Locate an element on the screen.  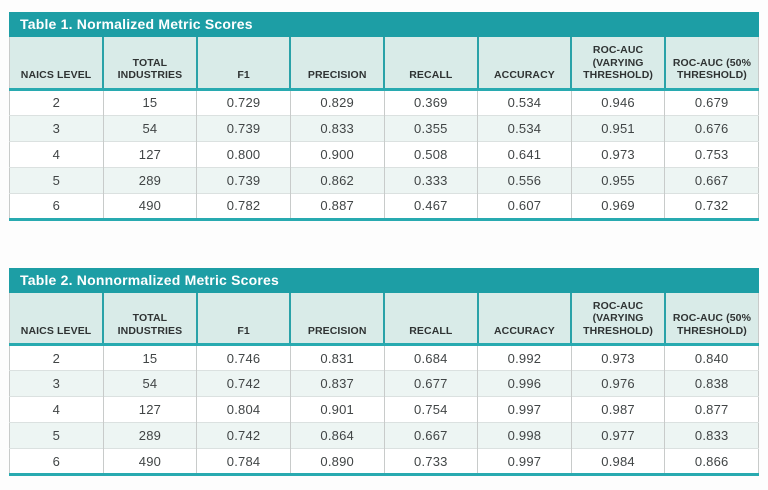
table-row: 6 490 0.782 0.887 0.467 0.607 0.969 0.732 is located at coordinates (384, 205).